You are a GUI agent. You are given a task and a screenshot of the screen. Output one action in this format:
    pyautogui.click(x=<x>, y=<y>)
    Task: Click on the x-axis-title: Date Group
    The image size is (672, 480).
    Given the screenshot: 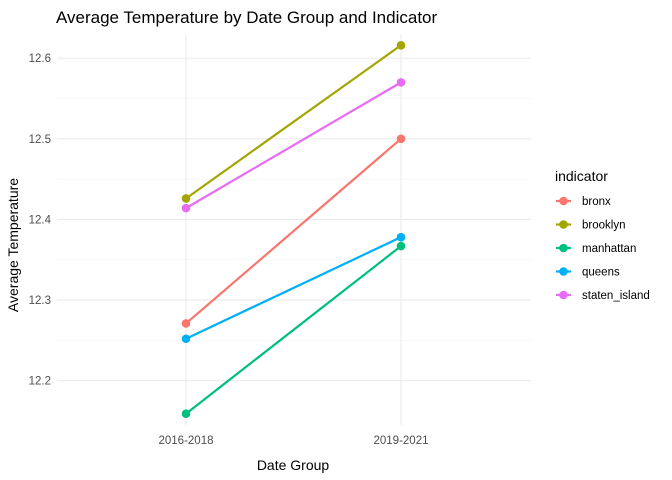 What is the action you would take?
    pyautogui.click(x=293, y=465)
    